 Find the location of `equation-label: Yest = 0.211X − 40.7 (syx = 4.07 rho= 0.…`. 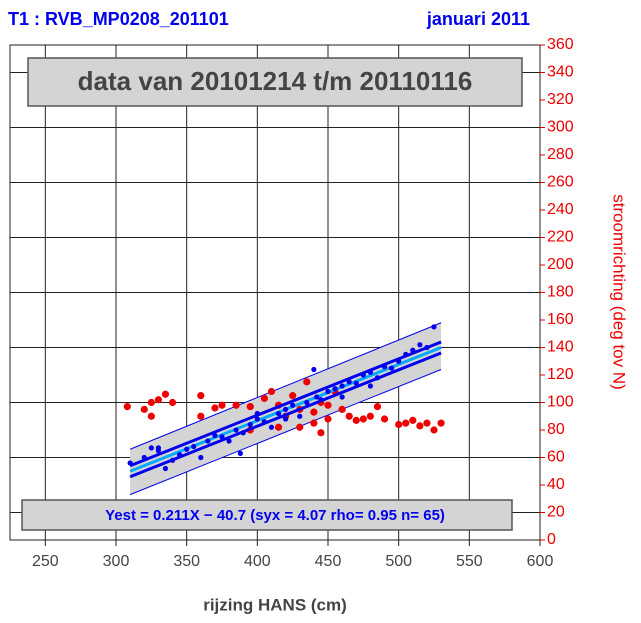

equation-label: Yest = 0.211X − 40.7 (syx = 4.07 rho= 0.… is located at coordinates (275, 515).